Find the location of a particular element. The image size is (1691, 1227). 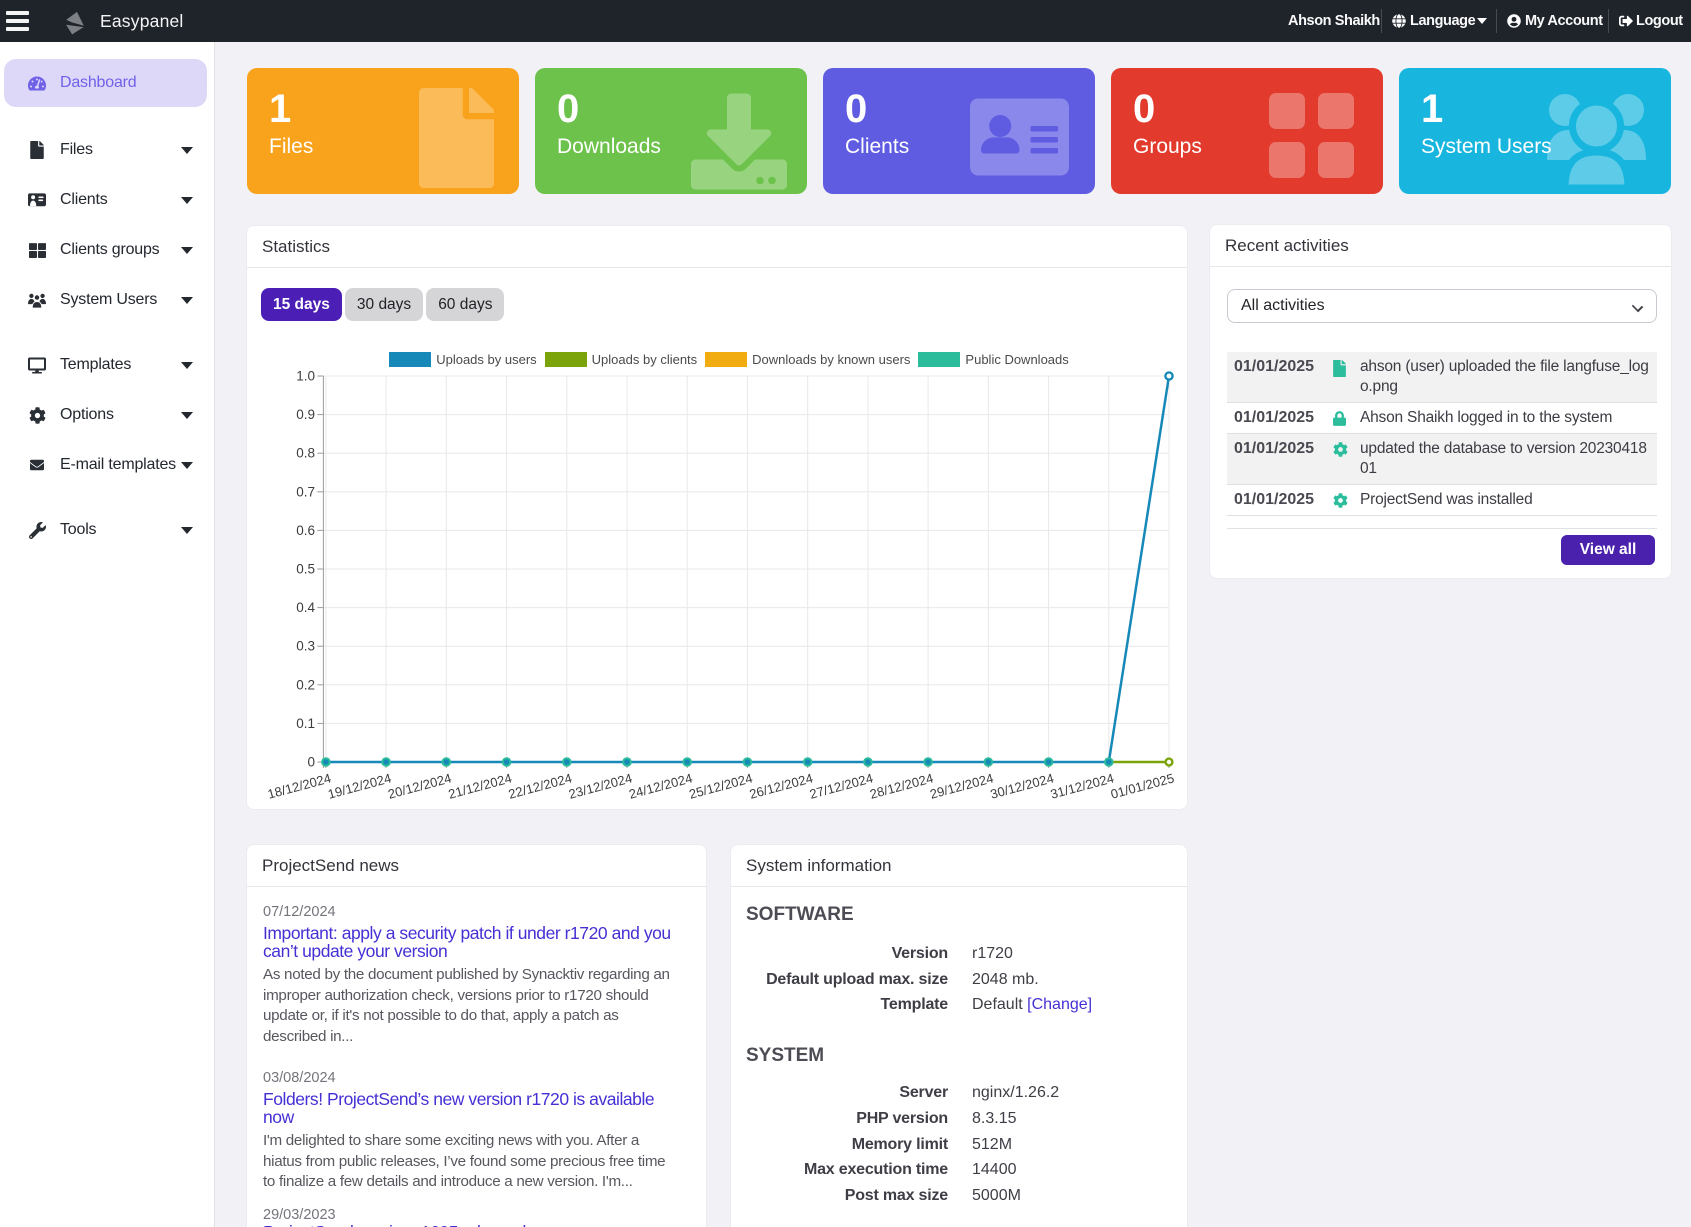

svg-text: 0.4 is located at coordinates (305, 607).